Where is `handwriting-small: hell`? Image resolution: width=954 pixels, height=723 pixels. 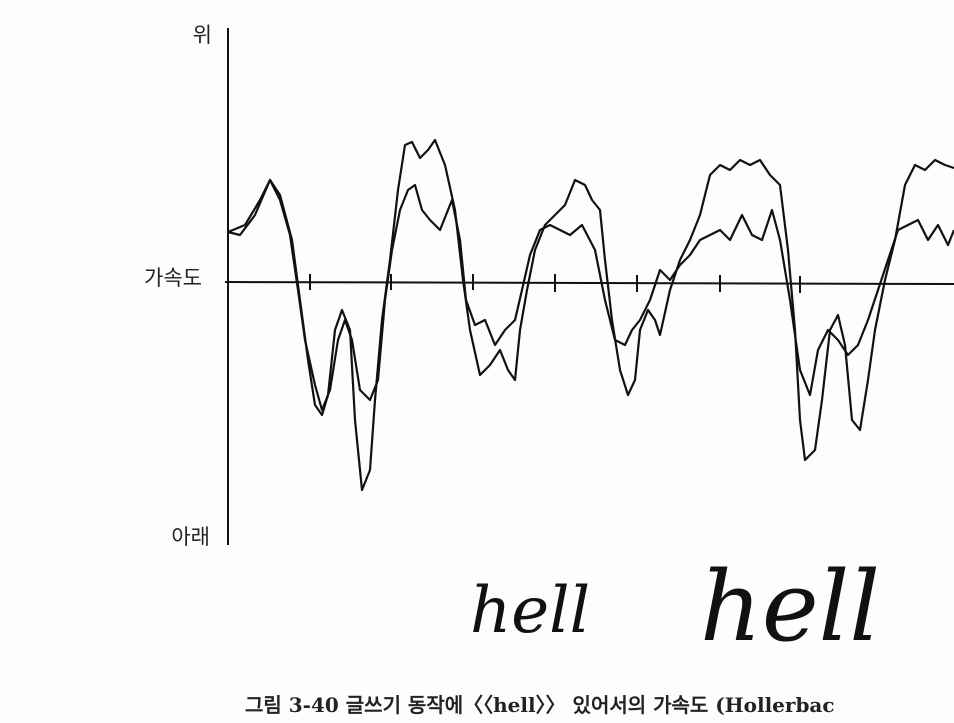
handwriting-small: hell is located at coordinates (530, 611).